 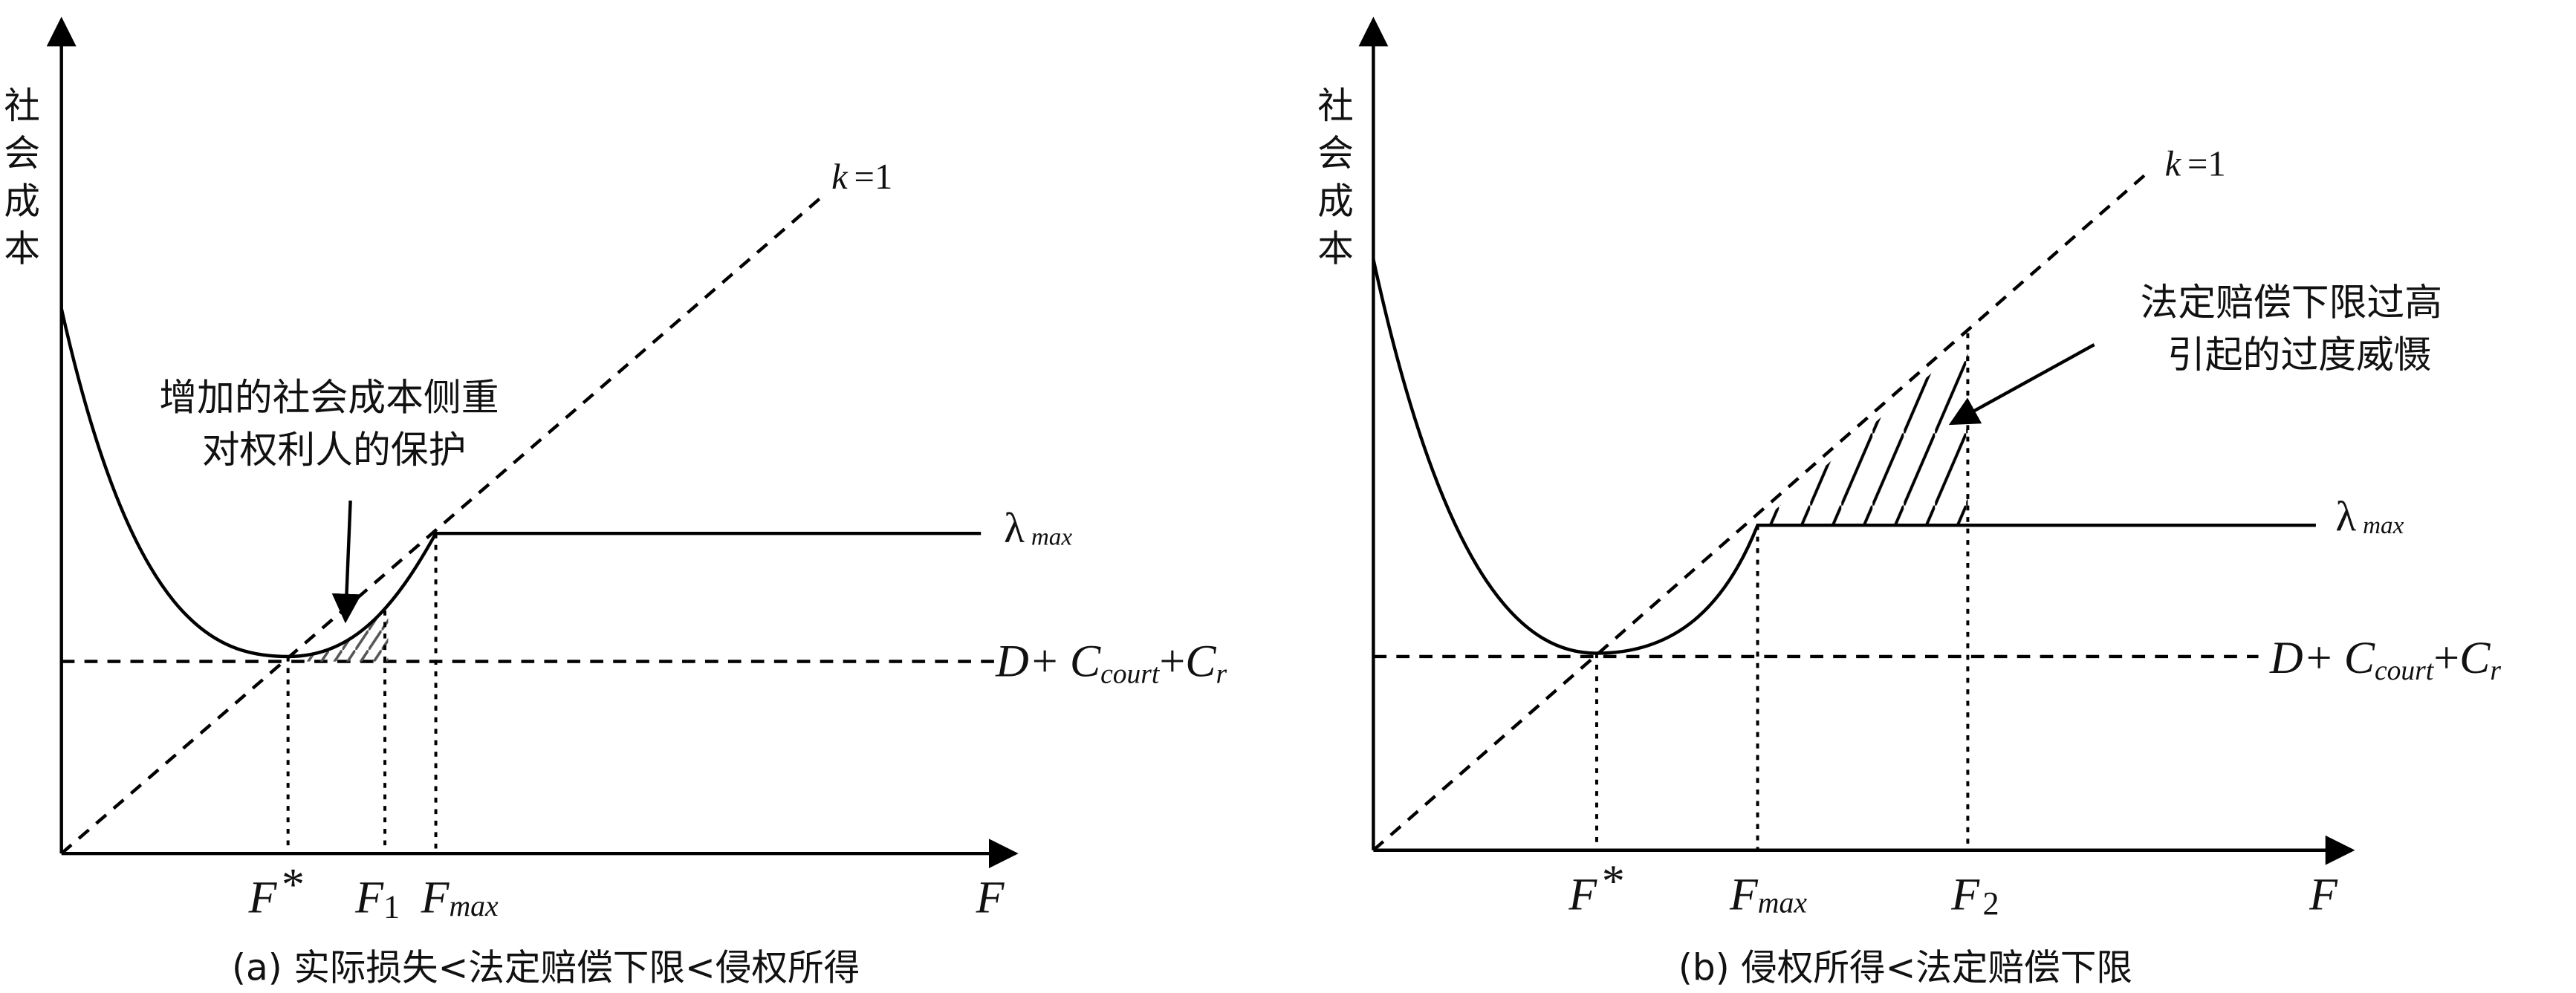 I want to click on annotation: 对权利人的保护, so click(x=334, y=450).